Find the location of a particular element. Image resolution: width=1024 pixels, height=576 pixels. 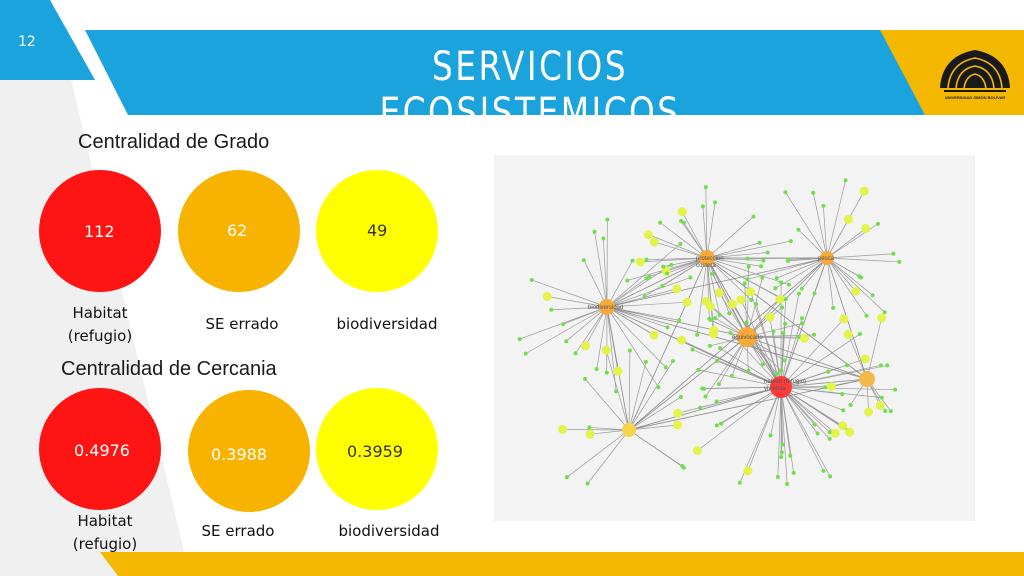

slide-title: SERVICIOS ECOSISTEMICOS is located at coordinates (530, 90).